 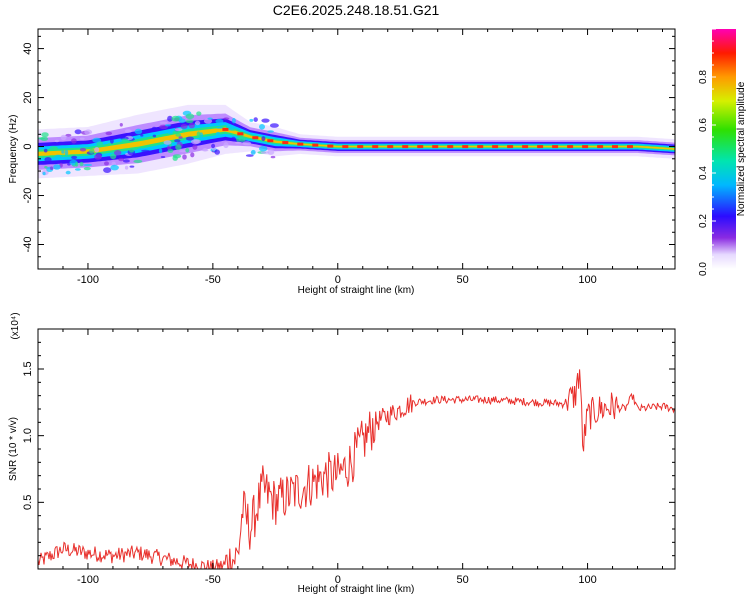 What do you see at coordinates (703, 125) in the screenshot?
I see `colorbar-tick-label: 0.6` at bounding box center [703, 125].